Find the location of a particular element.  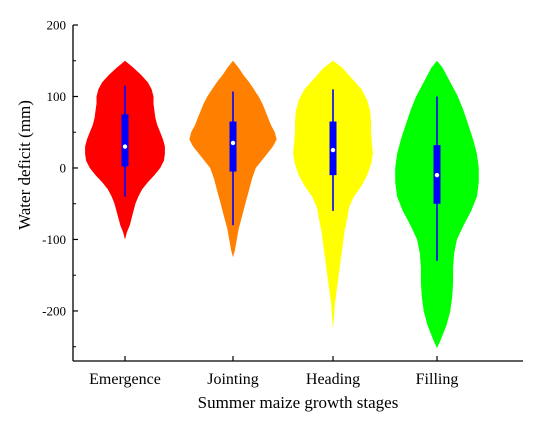

x-category-label: Filling is located at coordinates (437, 379).